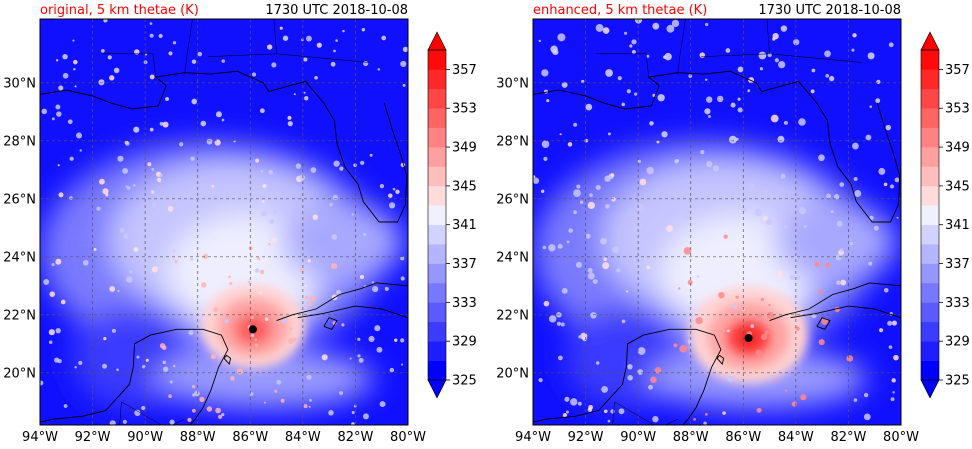 The height and width of the screenshot is (449, 972). I want to click on panel-title: original, 5 km thetae (K), so click(119, 10).